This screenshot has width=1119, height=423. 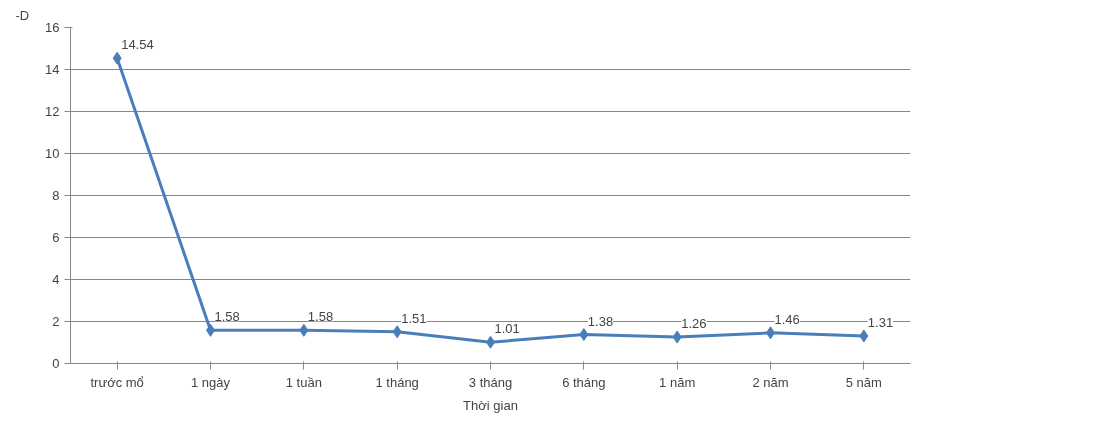 What do you see at coordinates (52, 153) in the screenshot?
I see `y-tick-label: 10` at bounding box center [52, 153].